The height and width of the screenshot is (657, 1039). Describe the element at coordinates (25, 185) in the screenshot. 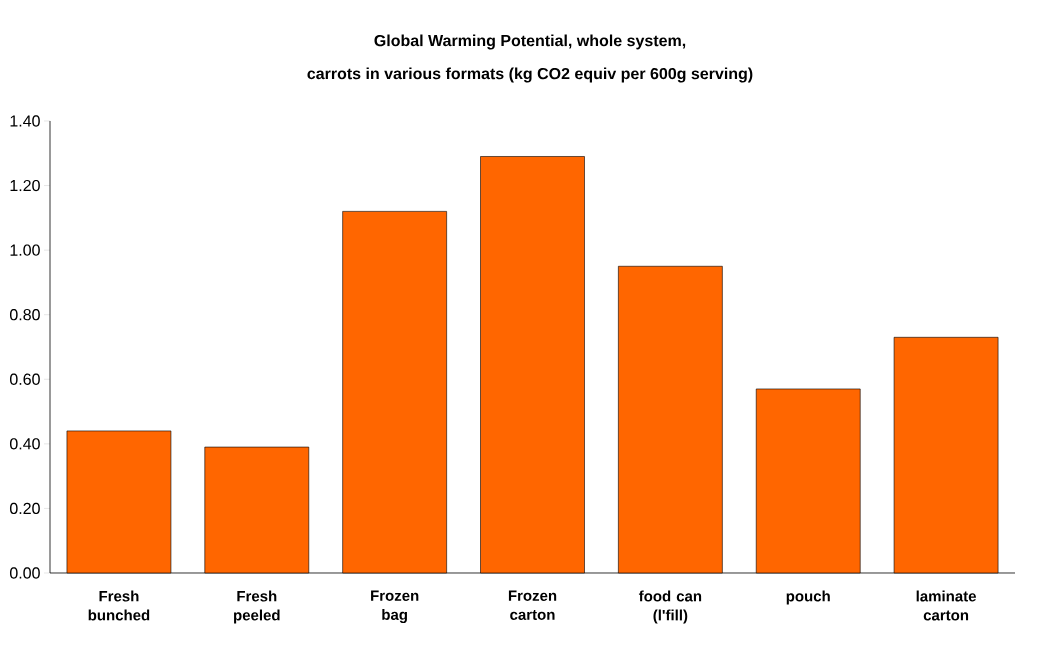

I see `y-tick-label: 1.20` at that location.